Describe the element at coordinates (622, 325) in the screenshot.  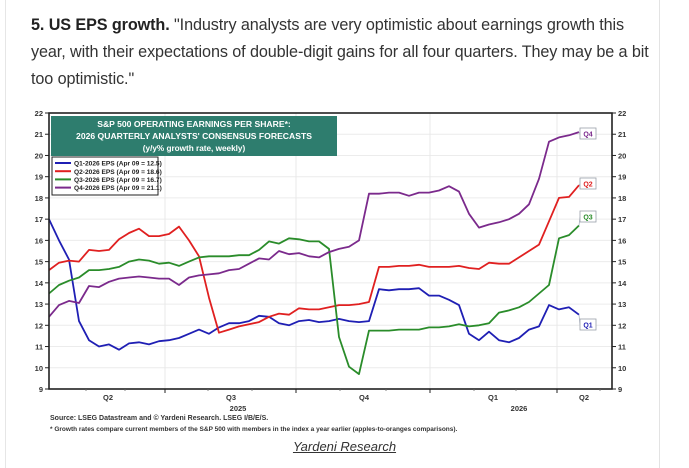
I see `y-tick-label-right: 12` at that location.